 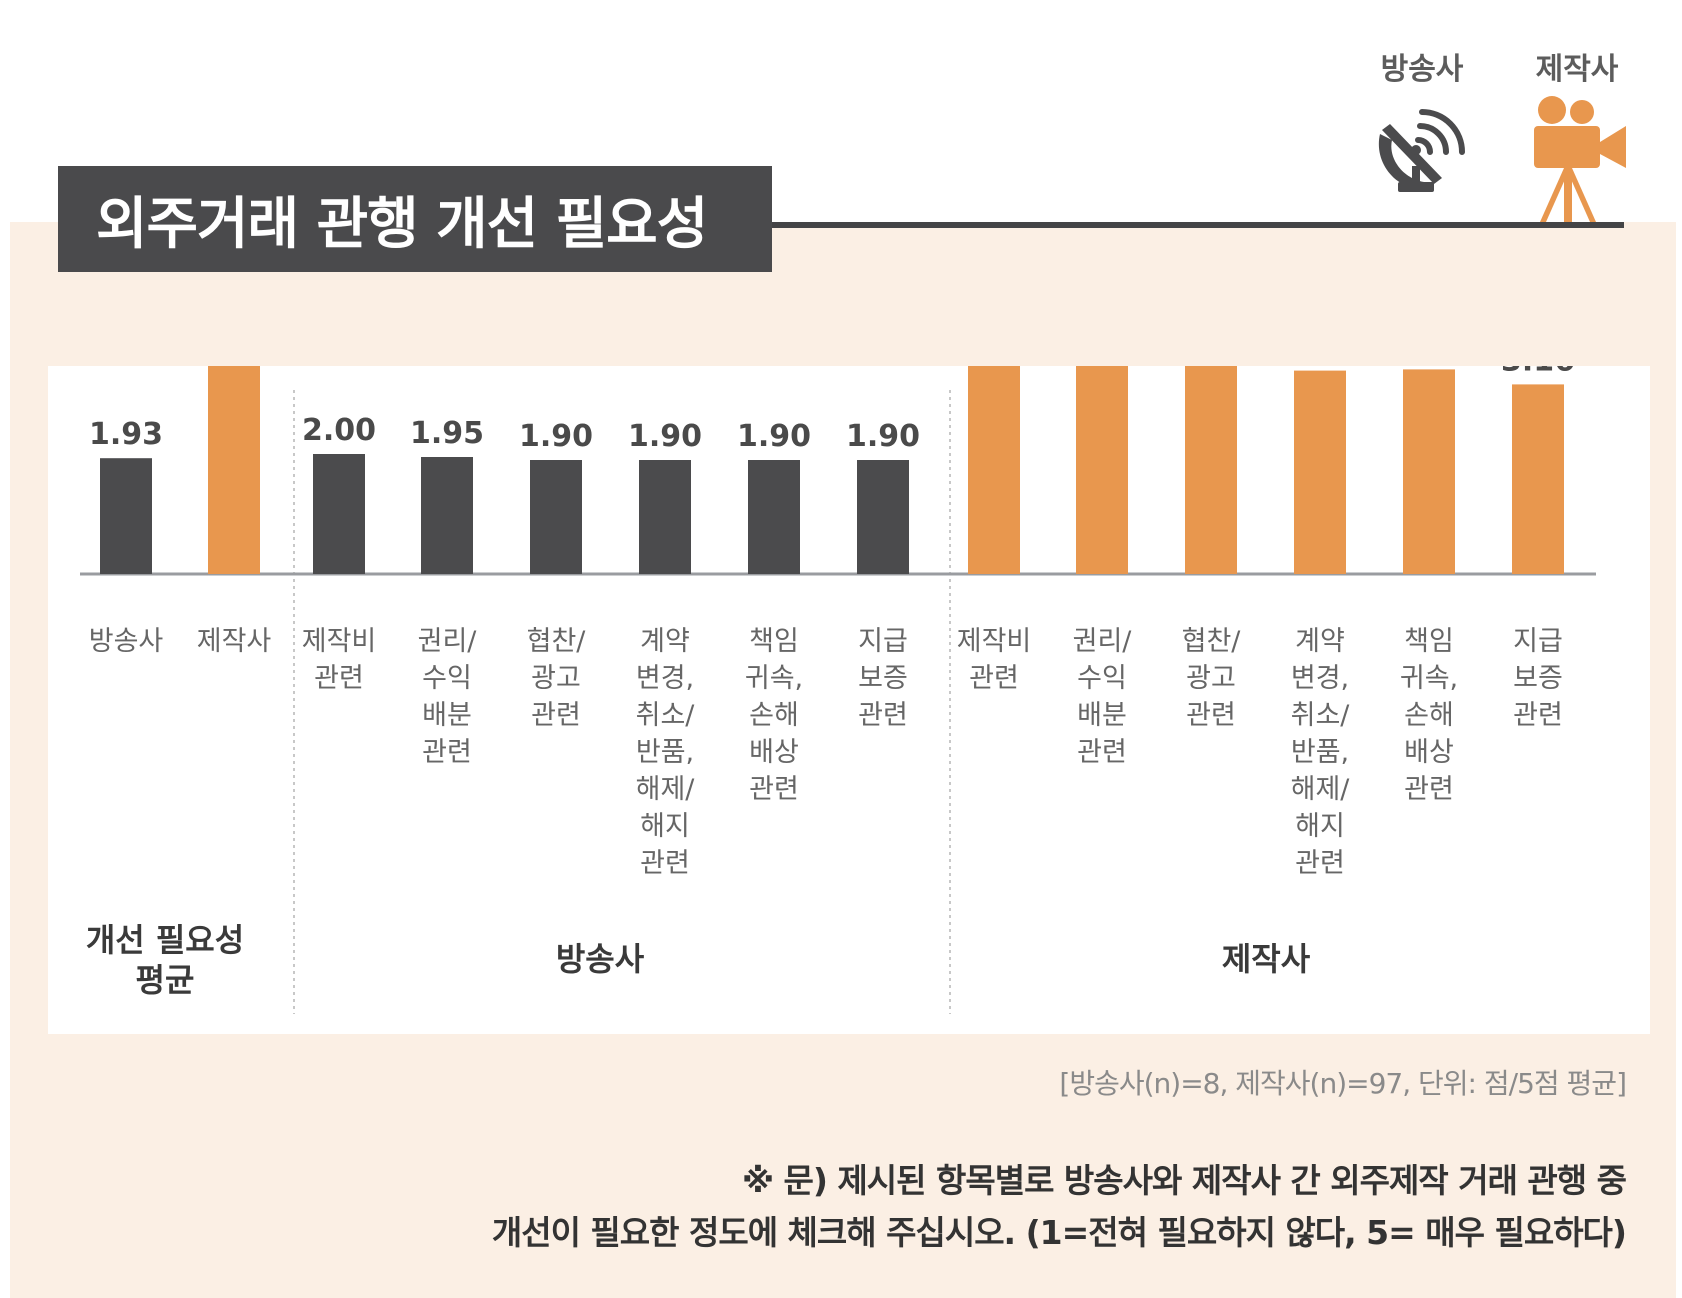 What do you see at coordinates (774, 436) in the screenshot?
I see `value-label-1-4: 1.90` at bounding box center [774, 436].